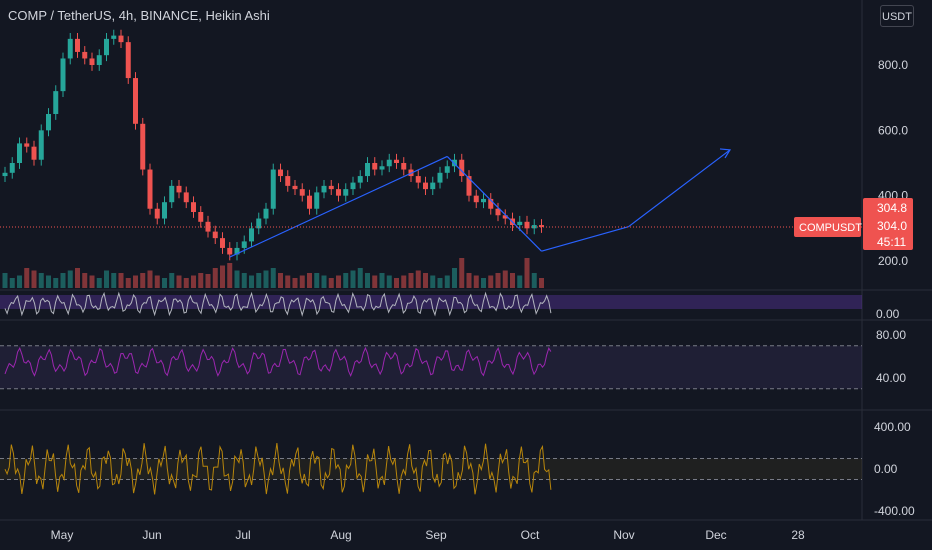 The image size is (932, 550). Describe the element at coordinates (892, 208) in the screenshot. I see `price-tag-high: 304.8` at that location.